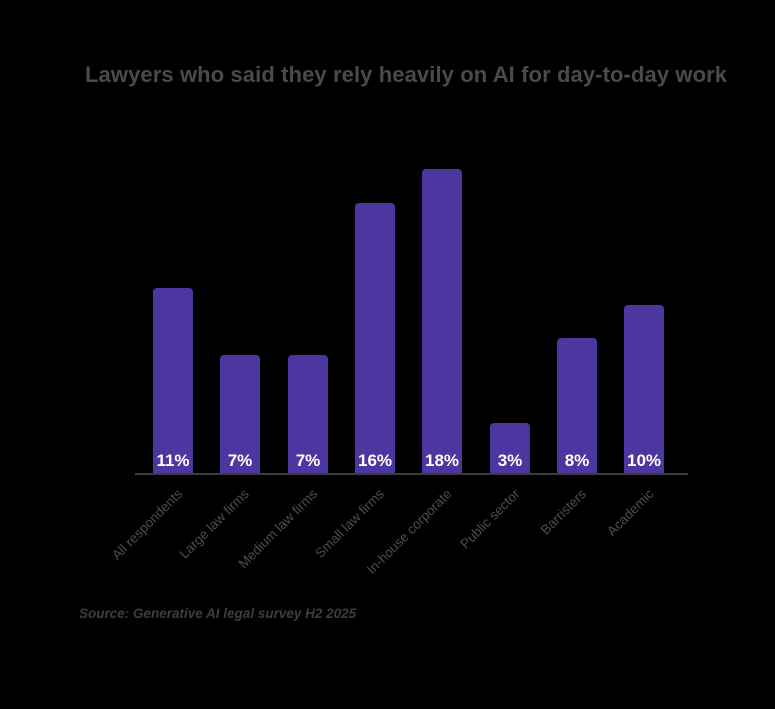  What do you see at coordinates (442, 460) in the screenshot?
I see `bar-value-label: 18%` at bounding box center [442, 460].